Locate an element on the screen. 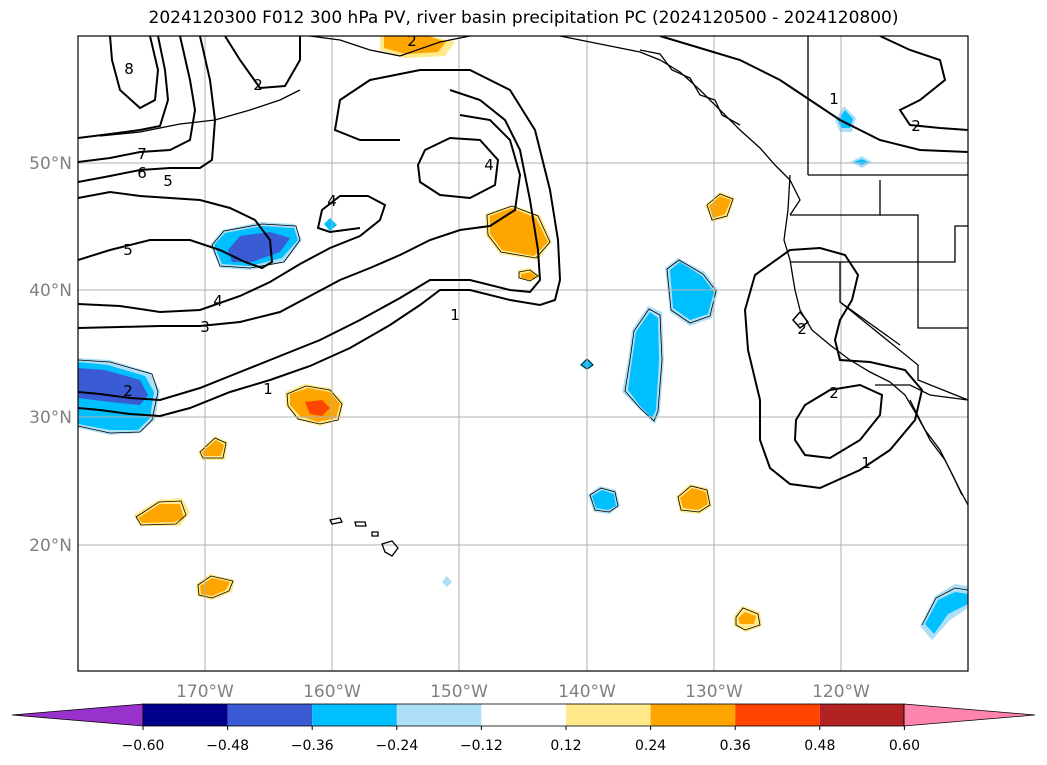 The image size is (1047, 765). lon-tick-label: 160°W is located at coordinates (332, 692).